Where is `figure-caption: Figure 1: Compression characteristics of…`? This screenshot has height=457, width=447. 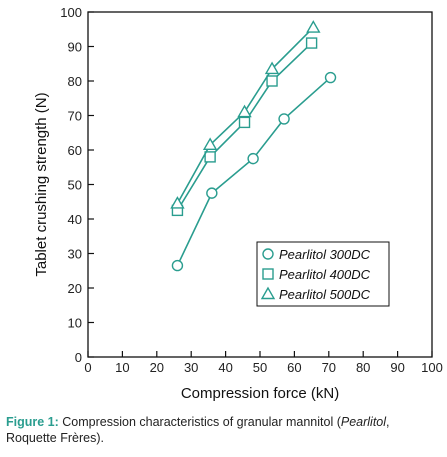
figure-caption: Figure 1: Compression characteristics of… is located at coordinates (224, 430).